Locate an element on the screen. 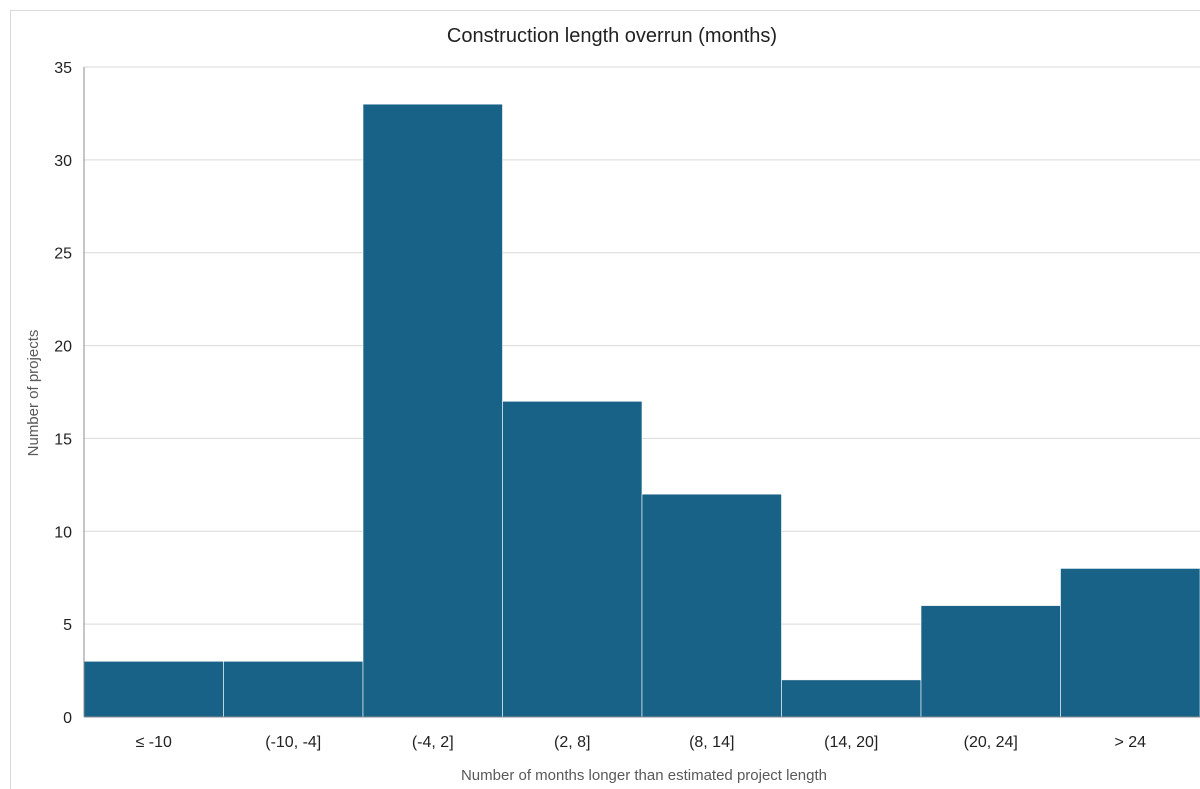 The image size is (1200, 789). y-axis-label: Number of projects is located at coordinates (33, 393).